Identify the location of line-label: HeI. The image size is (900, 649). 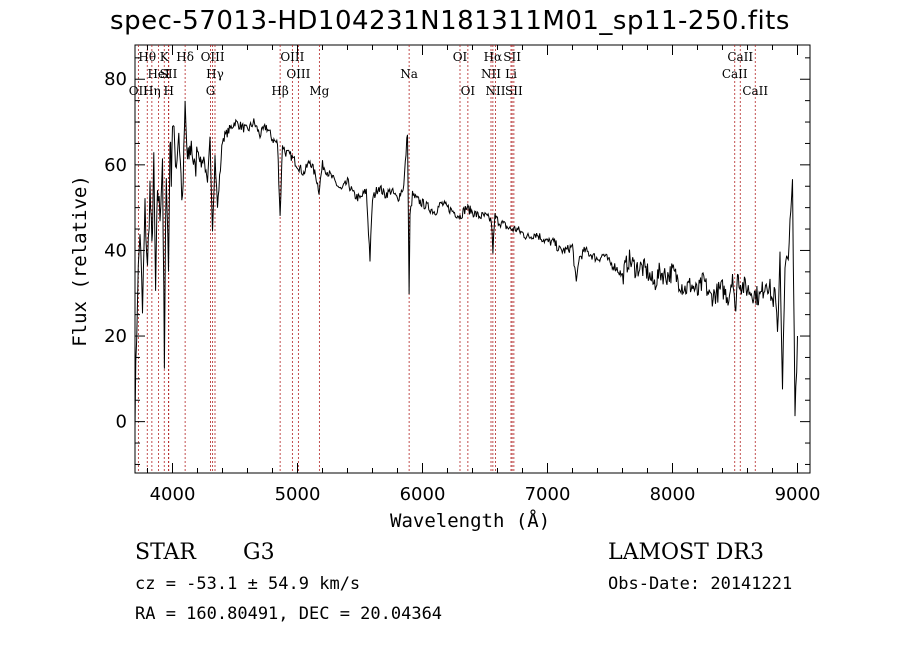
(158, 74).